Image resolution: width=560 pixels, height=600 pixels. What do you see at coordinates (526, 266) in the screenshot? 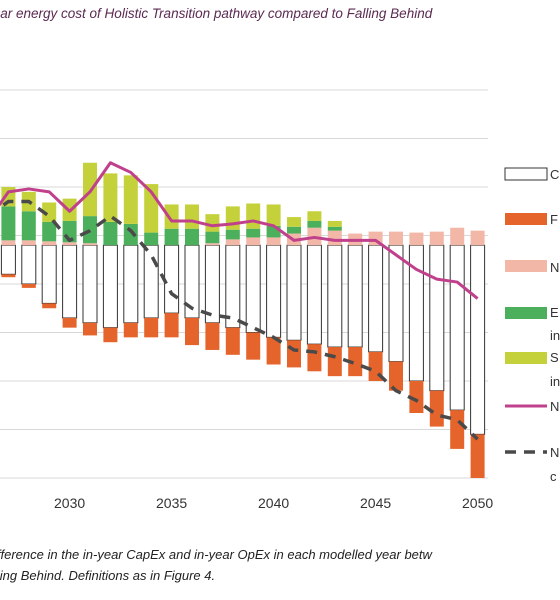
I see `nonfuel-swatch` at bounding box center [526, 266].